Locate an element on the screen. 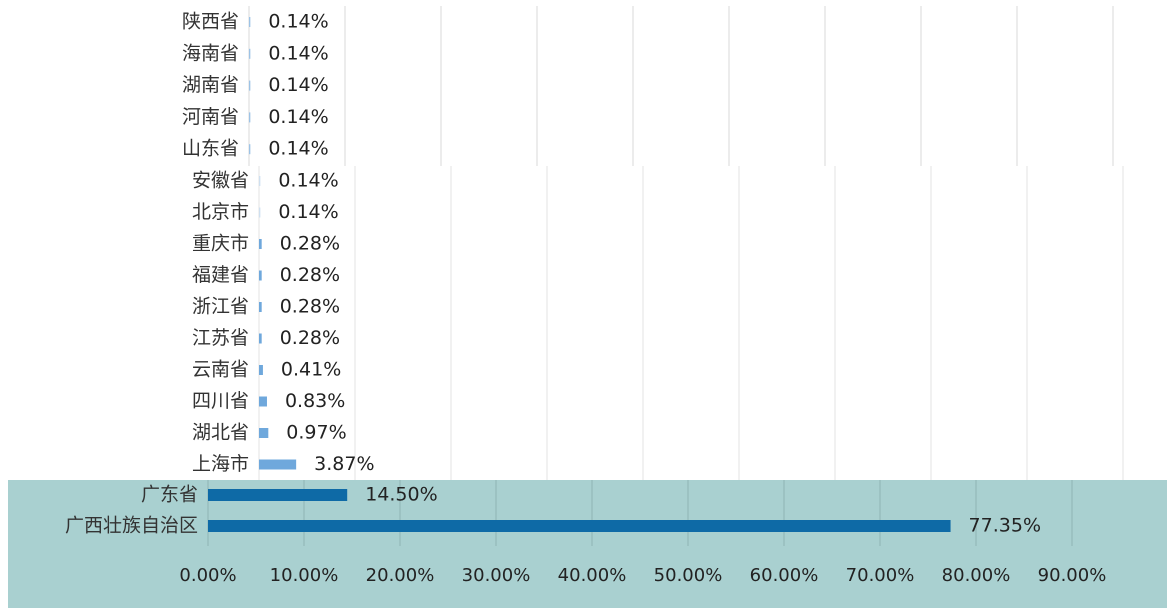 The image size is (1167, 608). category-label: 江苏省 is located at coordinates (220, 338).